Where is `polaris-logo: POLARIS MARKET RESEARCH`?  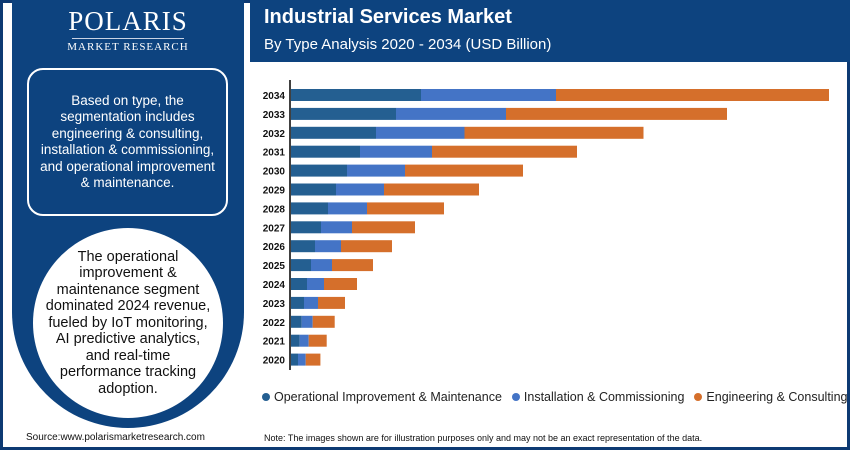
polaris-logo: POLARIS MARKET RESEARCH is located at coordinates (128, 29).